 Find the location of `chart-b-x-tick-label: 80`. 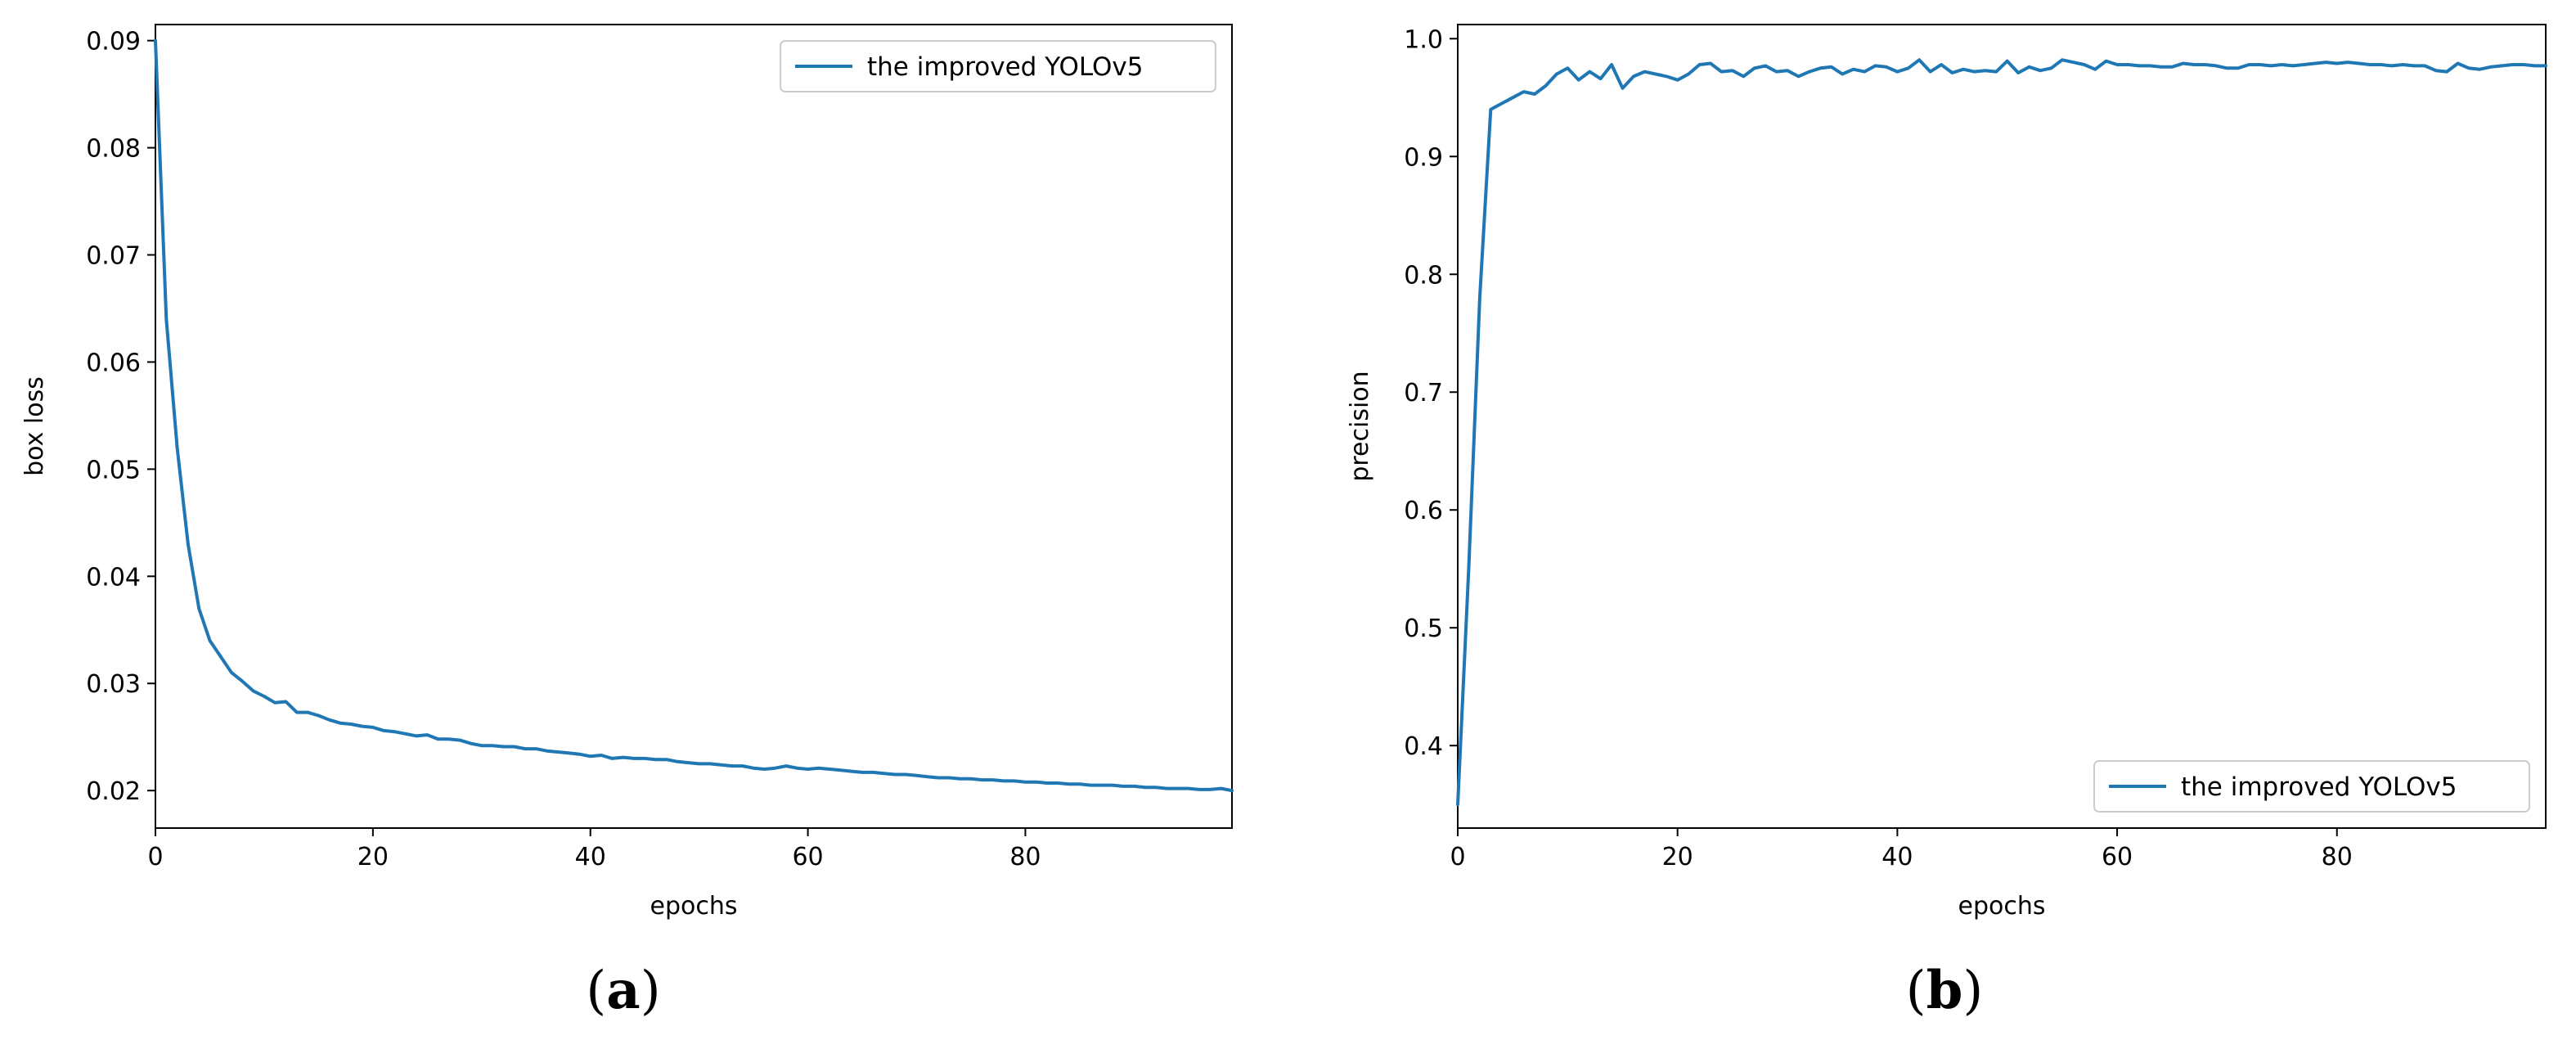

chart-b-x-tick-label: 80 is located at coordinates (2337, 857).